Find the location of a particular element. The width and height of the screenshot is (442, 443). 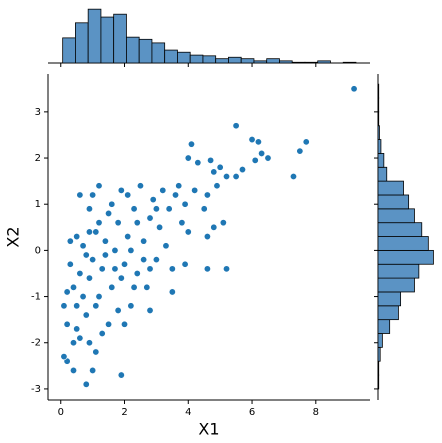

x-tick-label: 8 is located at coordinates (316, 412).